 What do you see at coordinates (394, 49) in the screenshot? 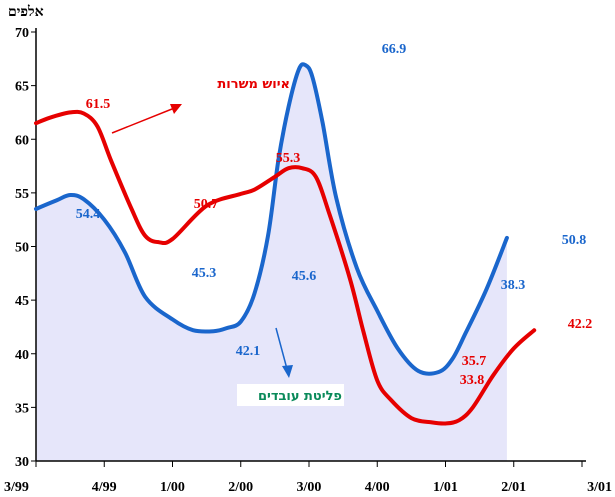
I see `data-label: 66.9` at bounding box center [394, 49].